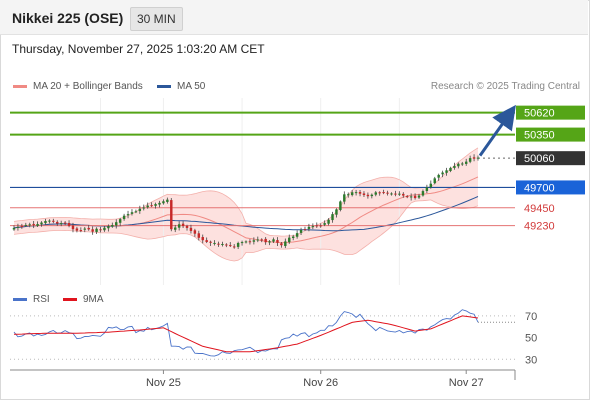  I want to click on rsi-9ma-line, so click(246, 334).